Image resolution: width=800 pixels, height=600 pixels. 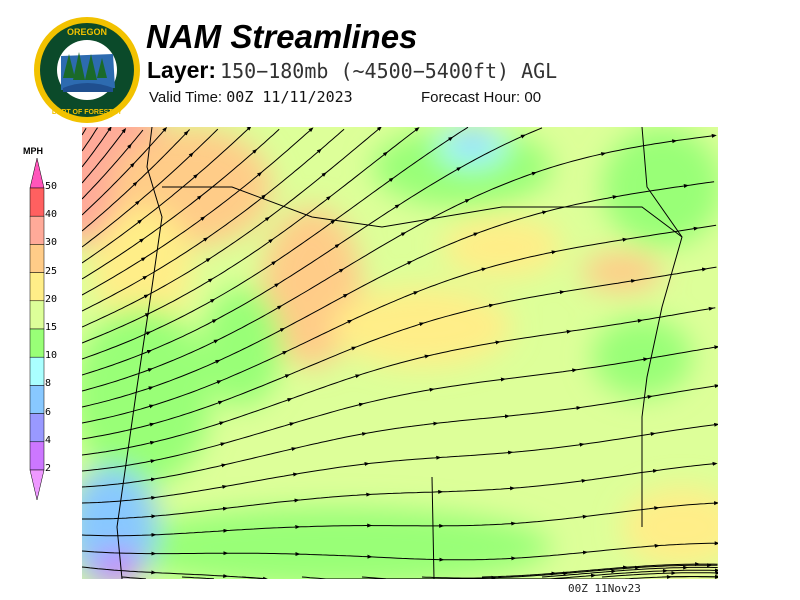 I want to click on or-id-border, so click(x=662, y=327).